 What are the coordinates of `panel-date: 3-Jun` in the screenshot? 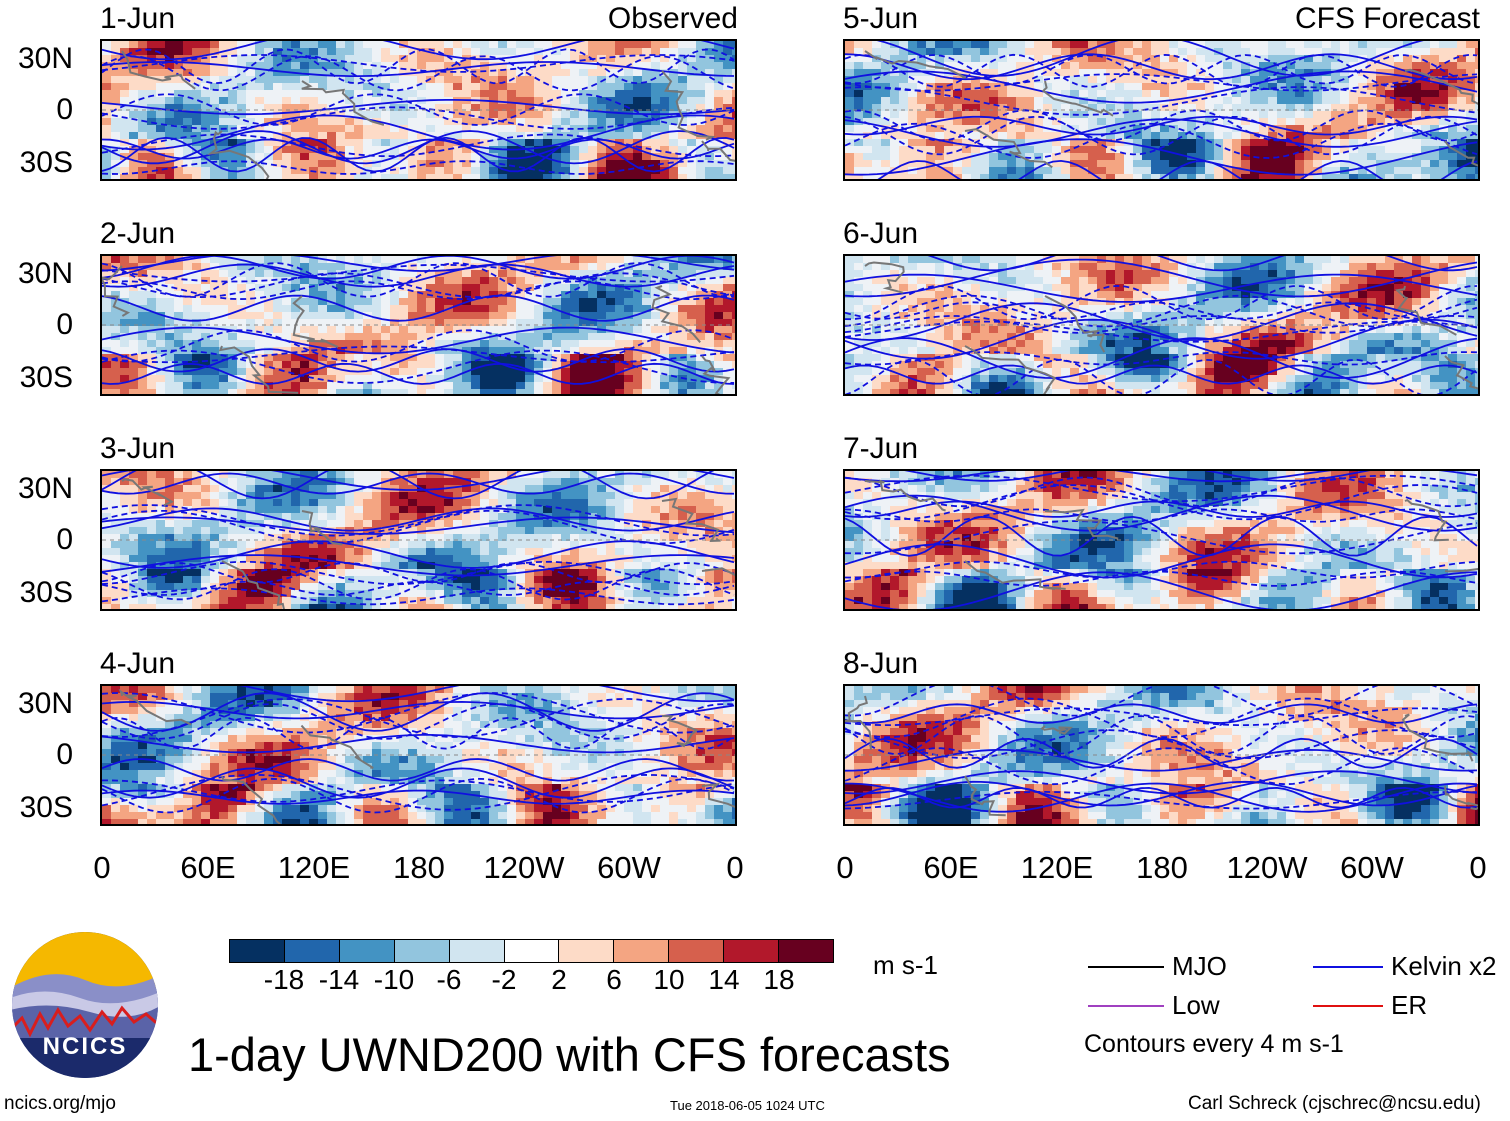 It's located at (138, 448).